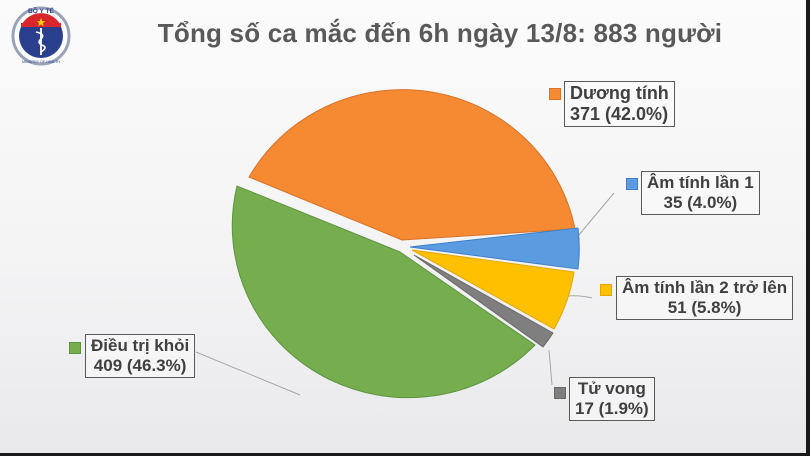 This screenshot has width=810, height=456. Describe the element at coordinates (140, 365) in the screenshot. I see `label-dieu-tri-khoi-value: 409 (46.3%)` at that location.